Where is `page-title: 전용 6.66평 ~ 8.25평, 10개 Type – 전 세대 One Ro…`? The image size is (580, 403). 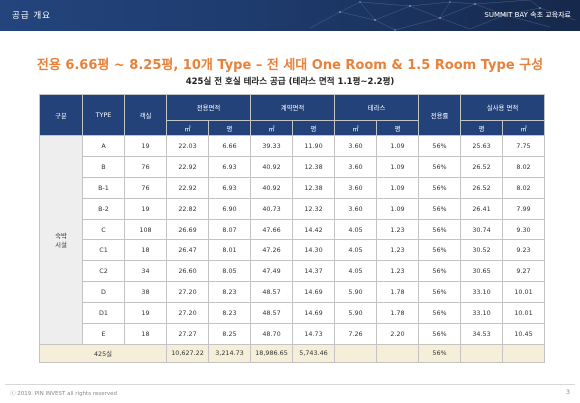 page-title: 전용 6.66평 ~ 8.25평, 10개 Type – 전 세대 One Ro… is located at coordinates (290, 65).